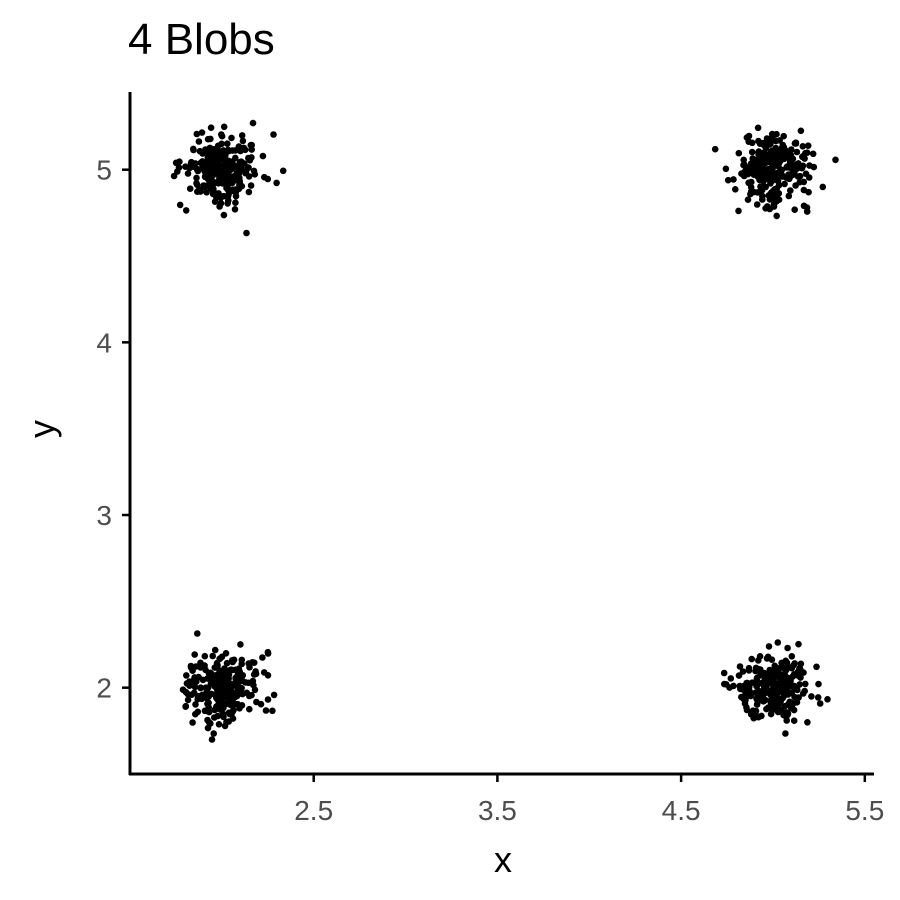 The width and height of the screenshot is (900, 900). Describe the element at coordinates (104, 515) in the screenshot. I see `y-tick-label: 3` at that location.